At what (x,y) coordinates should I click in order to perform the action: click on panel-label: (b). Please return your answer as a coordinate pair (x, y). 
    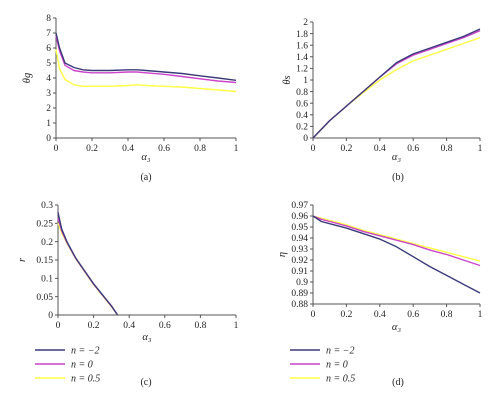
    Looking at the image, I should click on (398, 177).